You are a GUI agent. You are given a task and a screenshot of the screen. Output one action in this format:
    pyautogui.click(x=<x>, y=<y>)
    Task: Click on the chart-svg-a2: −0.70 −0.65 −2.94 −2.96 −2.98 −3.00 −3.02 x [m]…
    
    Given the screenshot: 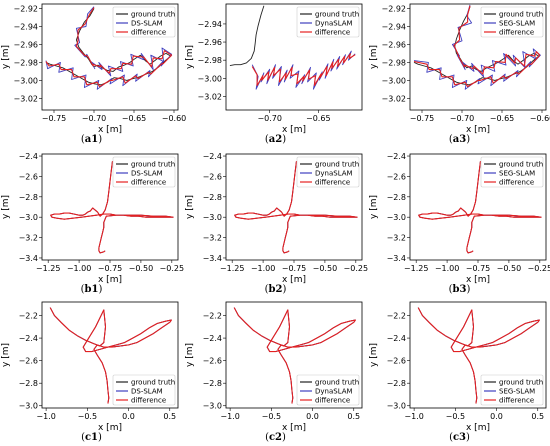 What is the action you would take?
    pyautogui.click(x=274, y=69)
    